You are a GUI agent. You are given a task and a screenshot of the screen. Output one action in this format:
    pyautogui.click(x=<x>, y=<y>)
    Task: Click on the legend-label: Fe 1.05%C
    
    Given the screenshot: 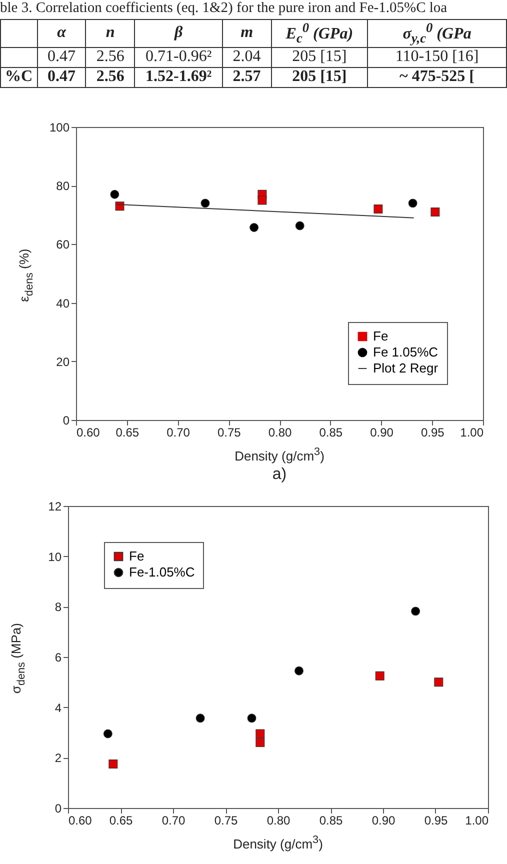 What is the action you would take?
    pyautogui.click(x=405, y=352)
    